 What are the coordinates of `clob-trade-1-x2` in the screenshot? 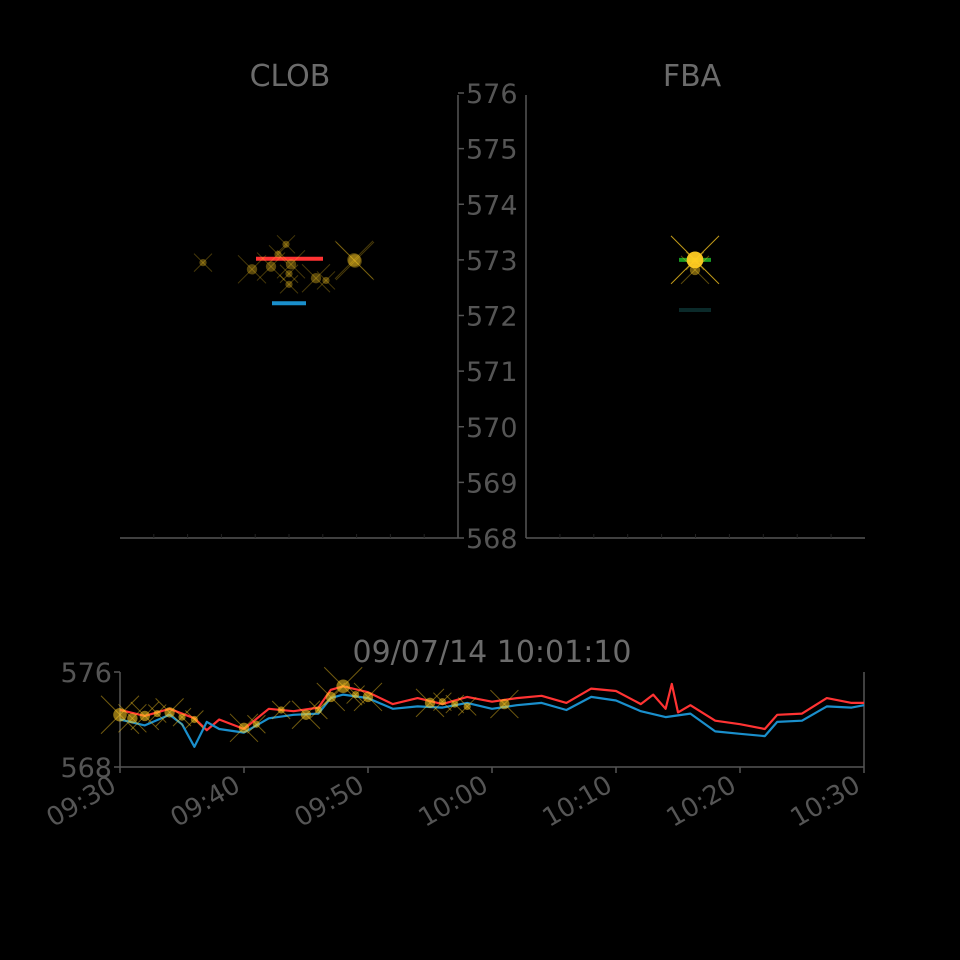 It's located at (252, 269).